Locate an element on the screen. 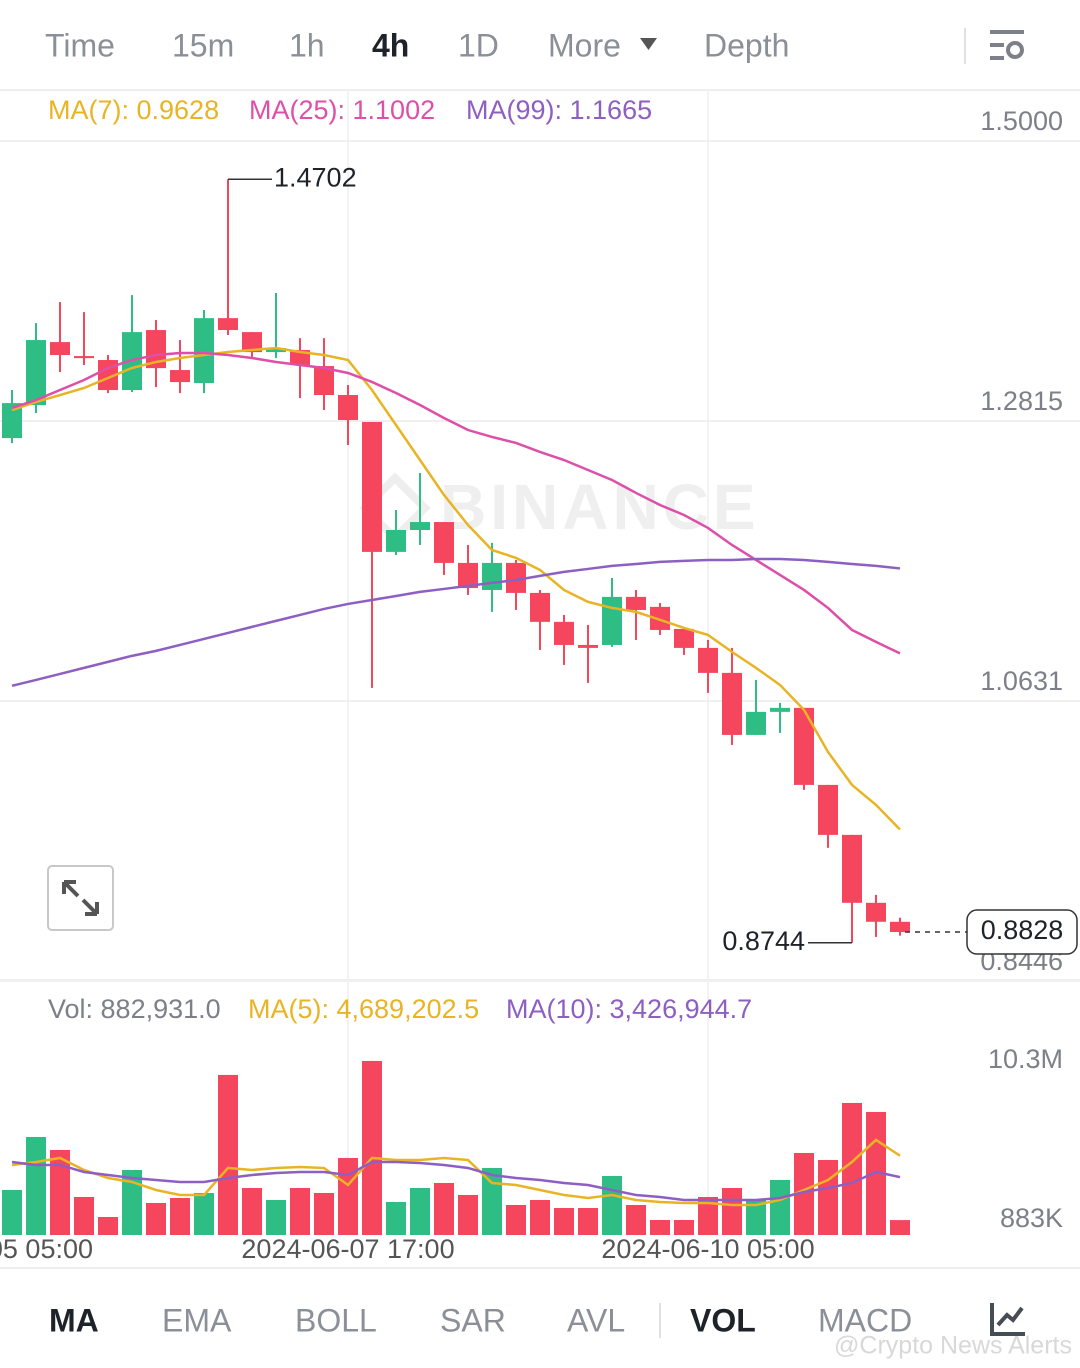 The width and height of the screenshot is (1080, 1368). watermark-credit: @Crypto News Alerts is located at coordinates (953, 1346).